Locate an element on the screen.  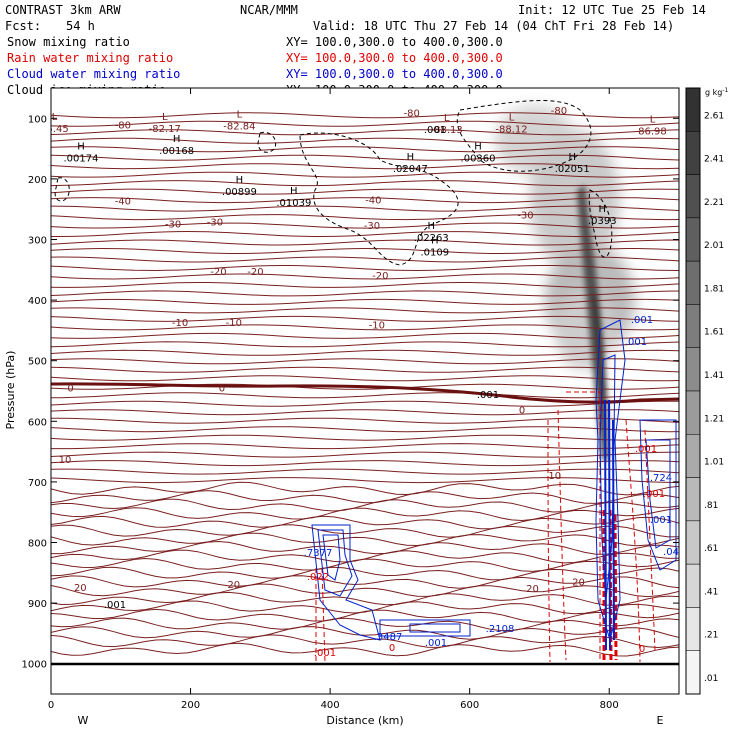
colorbar-frame is located at coordinates (693, 391).